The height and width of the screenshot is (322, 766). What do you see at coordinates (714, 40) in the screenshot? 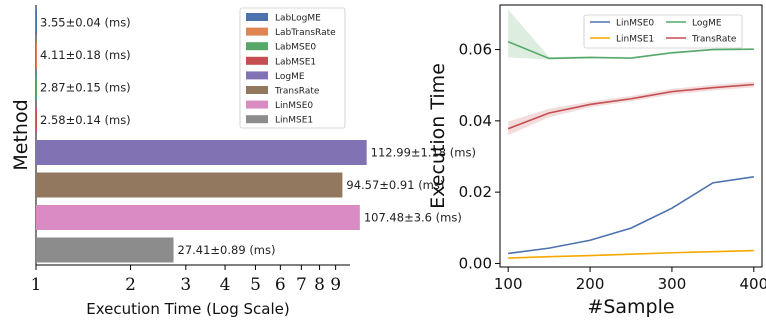
I see `right-legend-label: TransRate` at bounding box center [714, 40].